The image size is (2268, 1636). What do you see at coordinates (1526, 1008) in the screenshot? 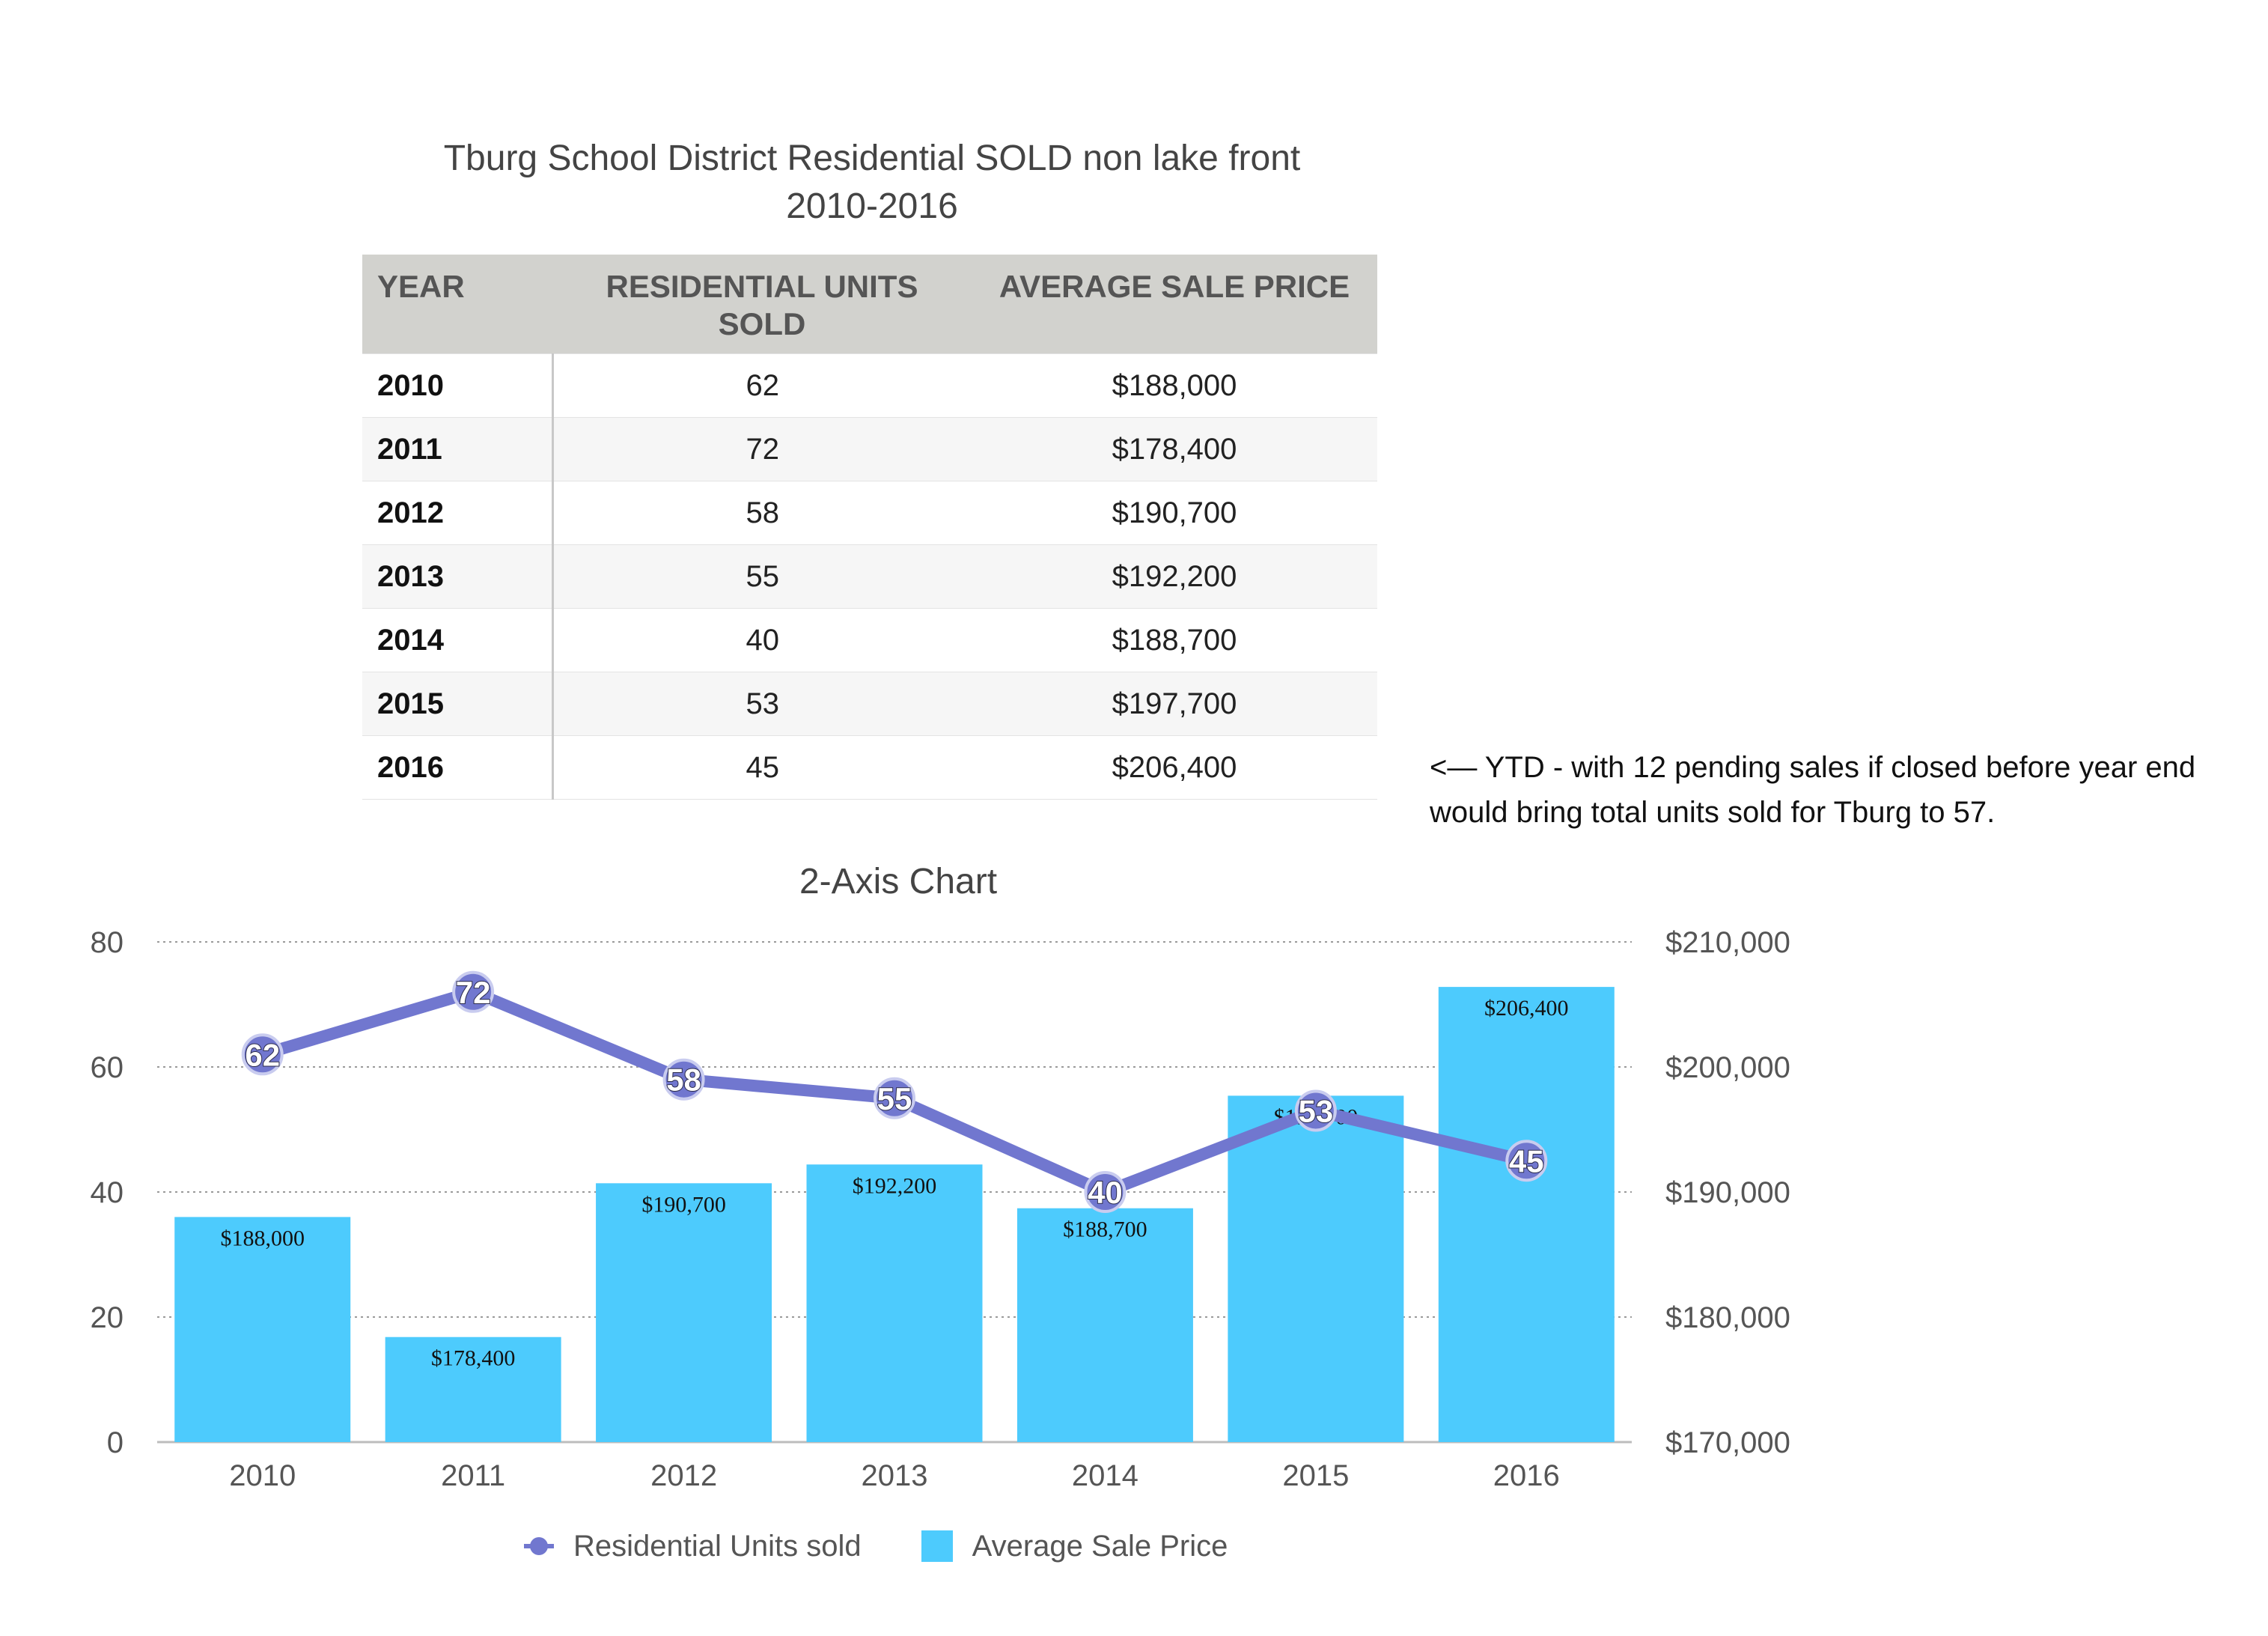
I see `price-bar-label: $206,400` at bounding box center [1526, 1008].